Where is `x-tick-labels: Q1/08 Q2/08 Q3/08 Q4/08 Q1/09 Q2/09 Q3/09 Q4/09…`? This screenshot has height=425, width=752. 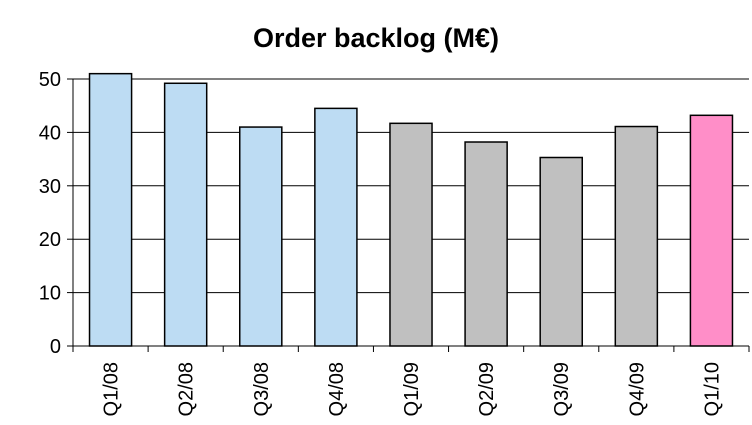
x-tick-labels: Q1/08 Q2/08 Q3/08 Q4/08 Q1/09 Q2/09 Q3/09 Q4/09… is located at coordinates (412, 389).